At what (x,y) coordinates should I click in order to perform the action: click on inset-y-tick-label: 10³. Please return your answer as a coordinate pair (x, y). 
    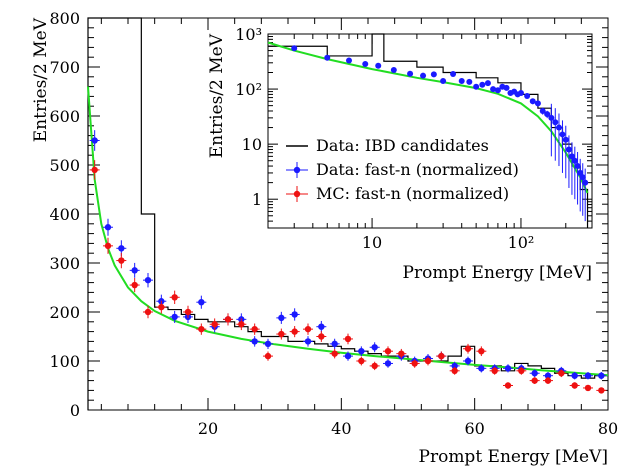
    Looking at the image, I should click on (248, 34).